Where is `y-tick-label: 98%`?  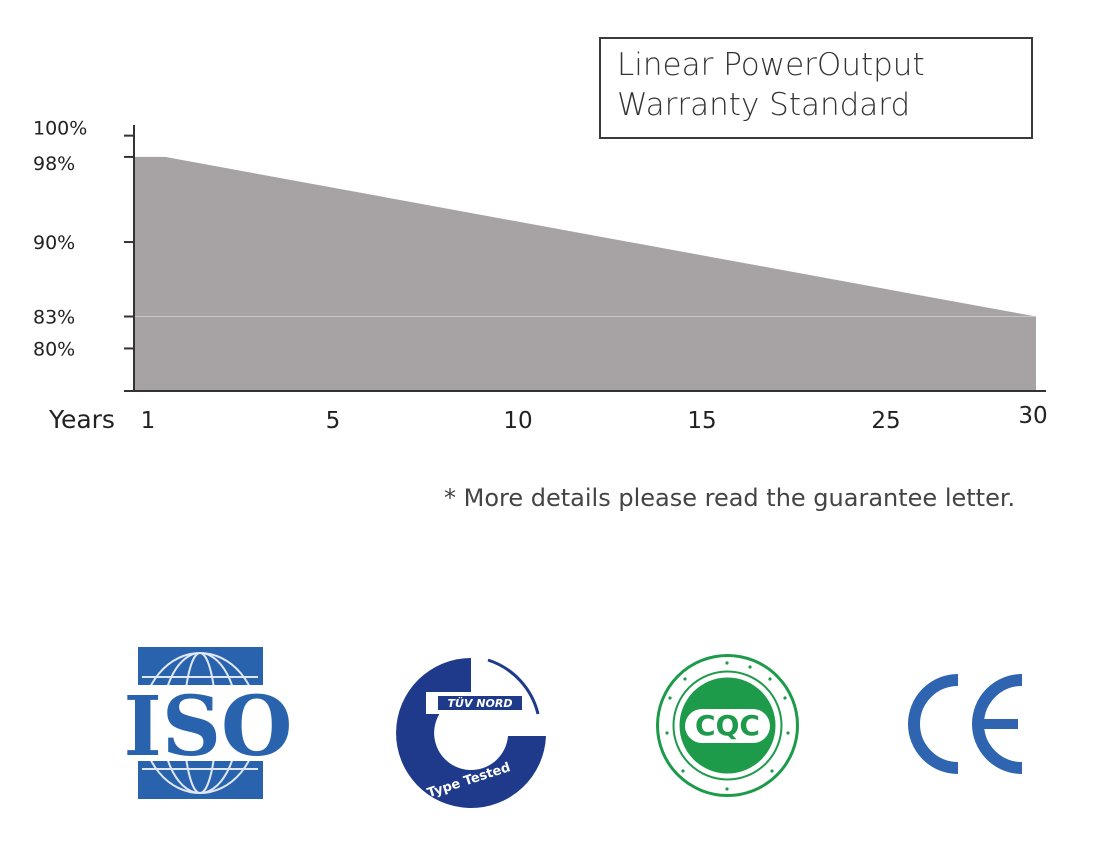
y-tick-label: 98% is located at coordinates (54, 164).